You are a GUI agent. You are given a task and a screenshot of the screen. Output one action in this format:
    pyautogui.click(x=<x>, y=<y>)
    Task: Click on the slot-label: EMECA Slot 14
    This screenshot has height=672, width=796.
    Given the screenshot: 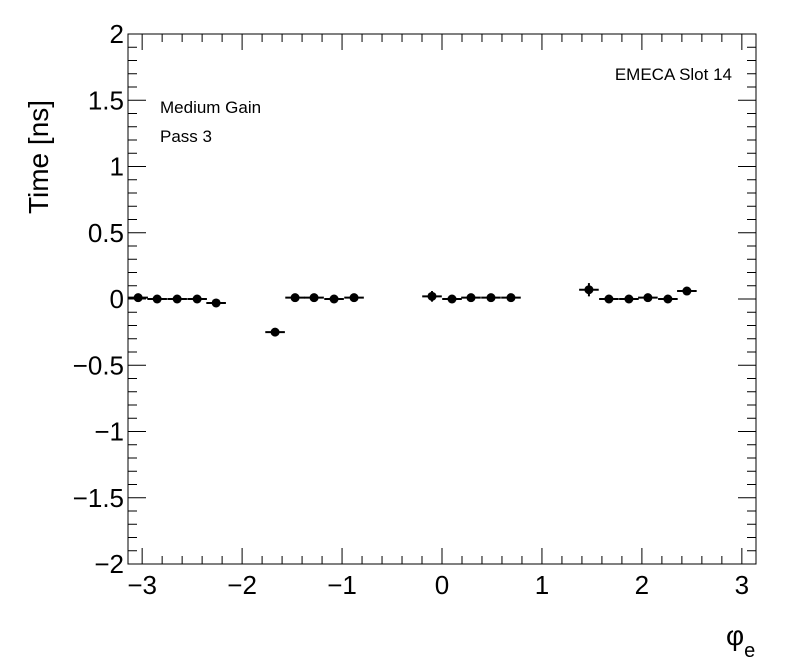 What is the action you would take?
    pyautogui.click(x=673, y=74)
    